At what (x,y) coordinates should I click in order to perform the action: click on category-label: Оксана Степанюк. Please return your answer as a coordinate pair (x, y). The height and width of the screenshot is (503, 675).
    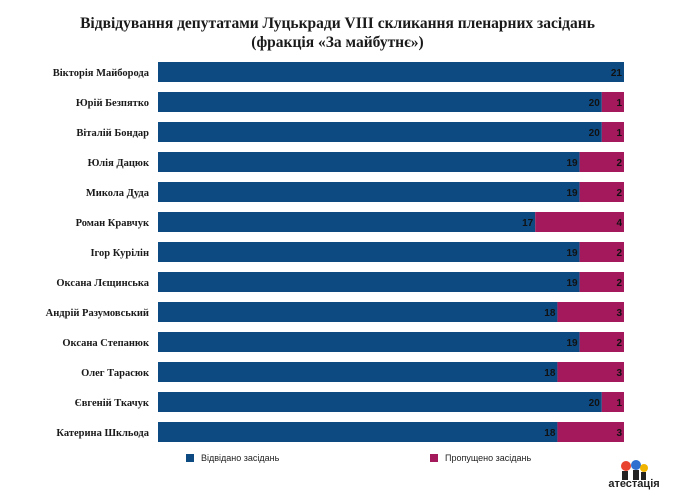
    Looking at the image, I should click on (106, 343).